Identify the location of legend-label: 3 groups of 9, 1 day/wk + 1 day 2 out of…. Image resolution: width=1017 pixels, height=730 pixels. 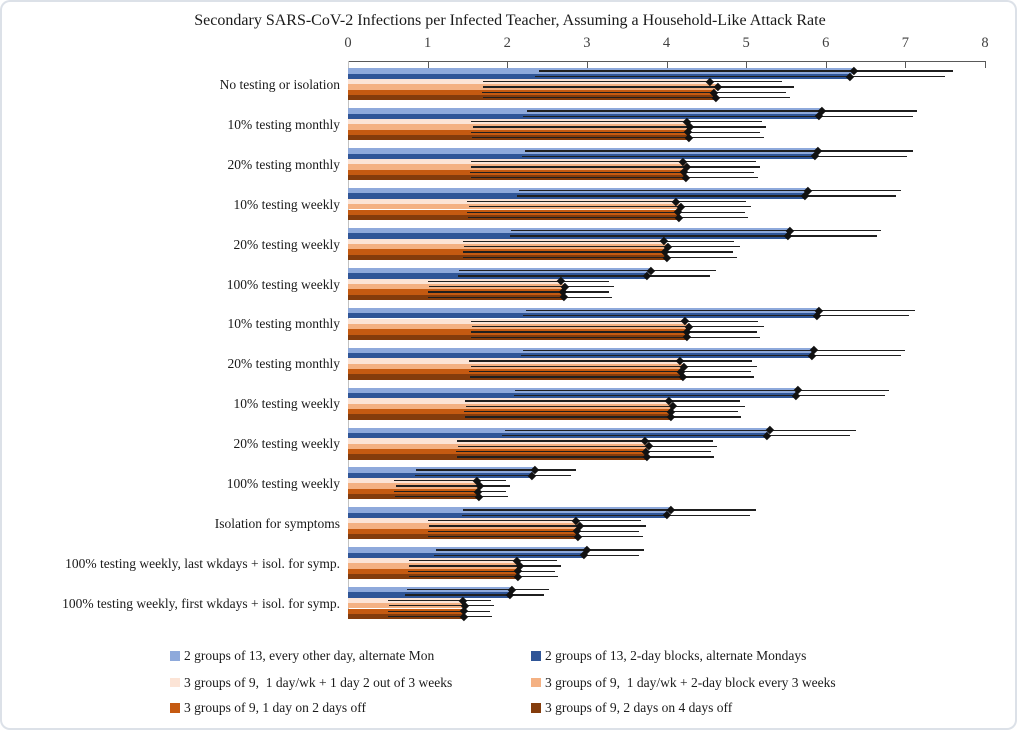
(318, 682).